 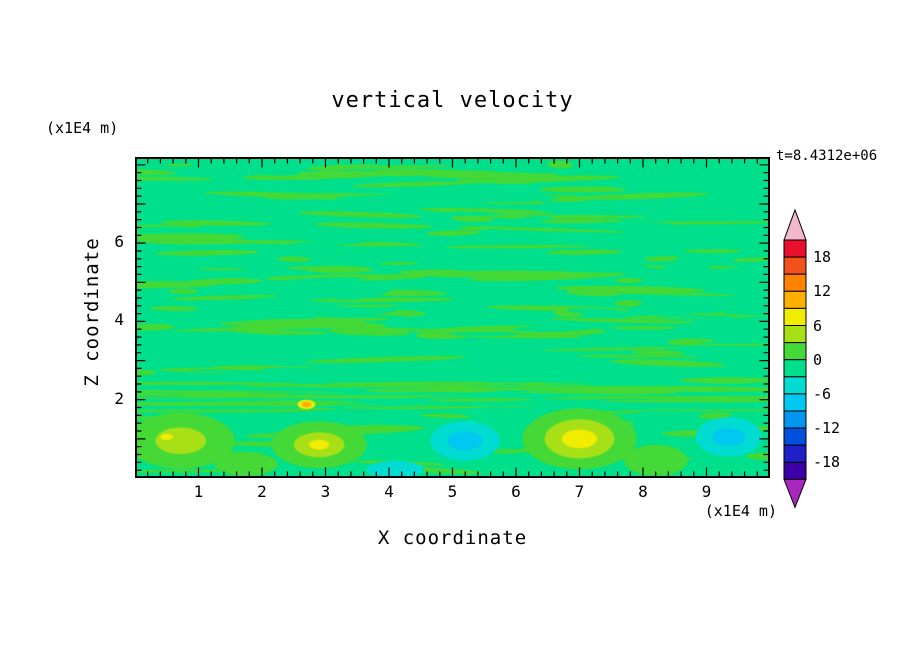 I want to click on z-axis-unit-label: (x1E4 m), so click(x=82, y=128).